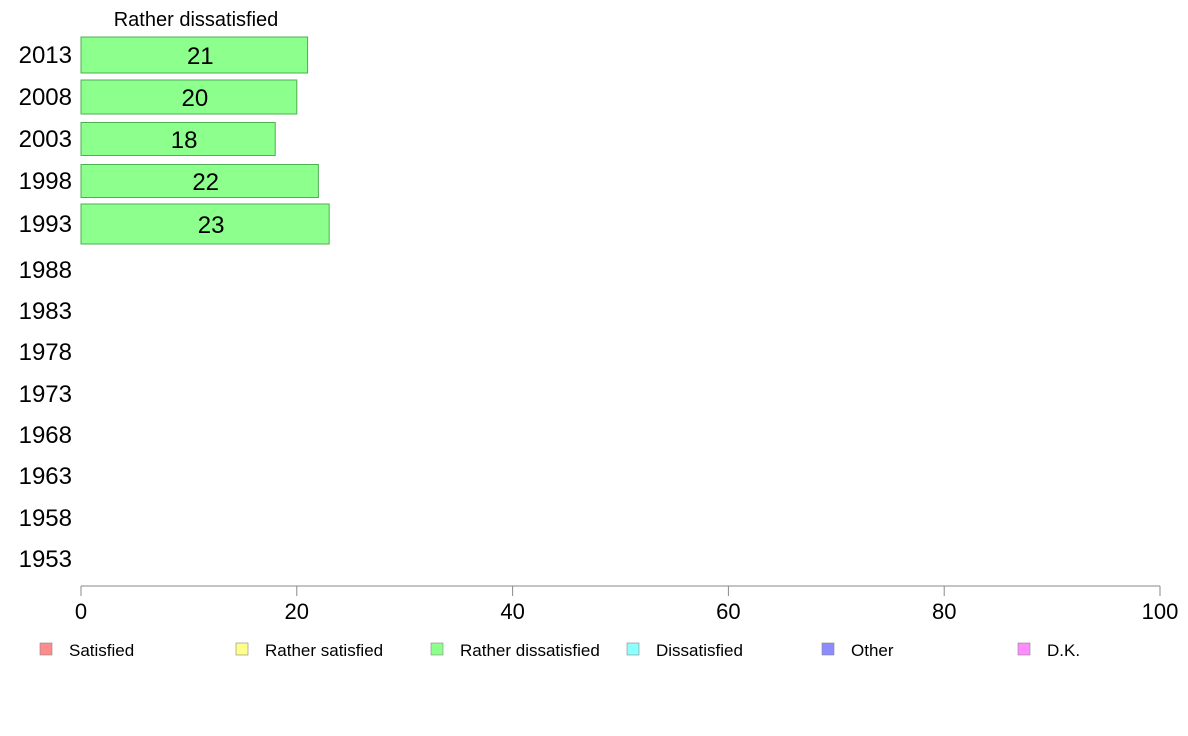 The width and height of the screenshot is (1188, 736). I want to click on data-label: 21, so click(200, 56).